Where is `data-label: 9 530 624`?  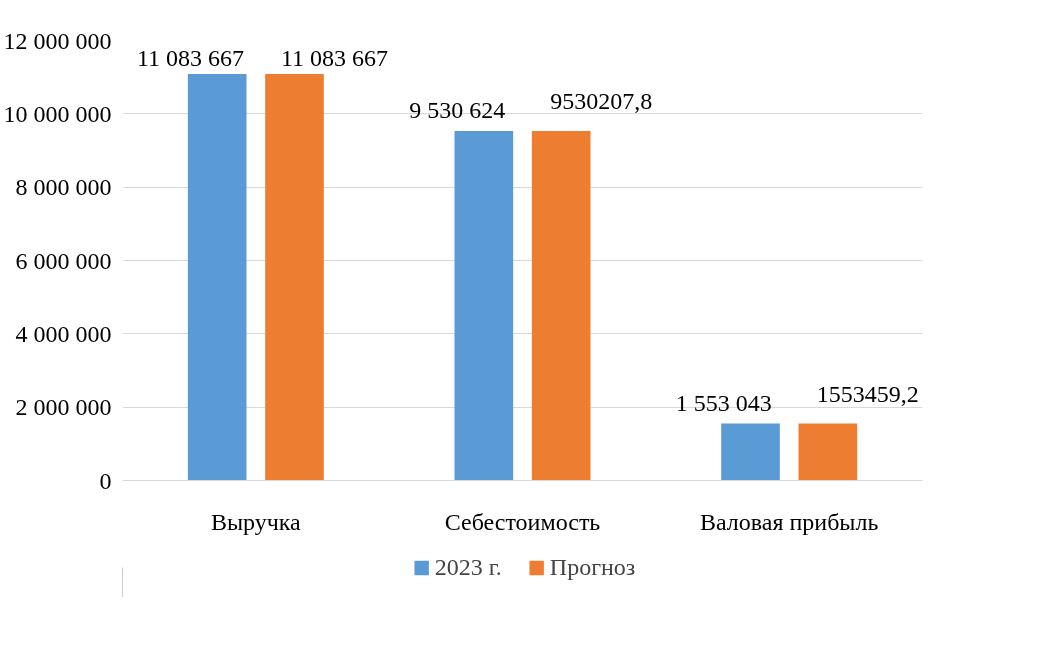
data-label: 9 530 624 is located at coordinates (457, 110).